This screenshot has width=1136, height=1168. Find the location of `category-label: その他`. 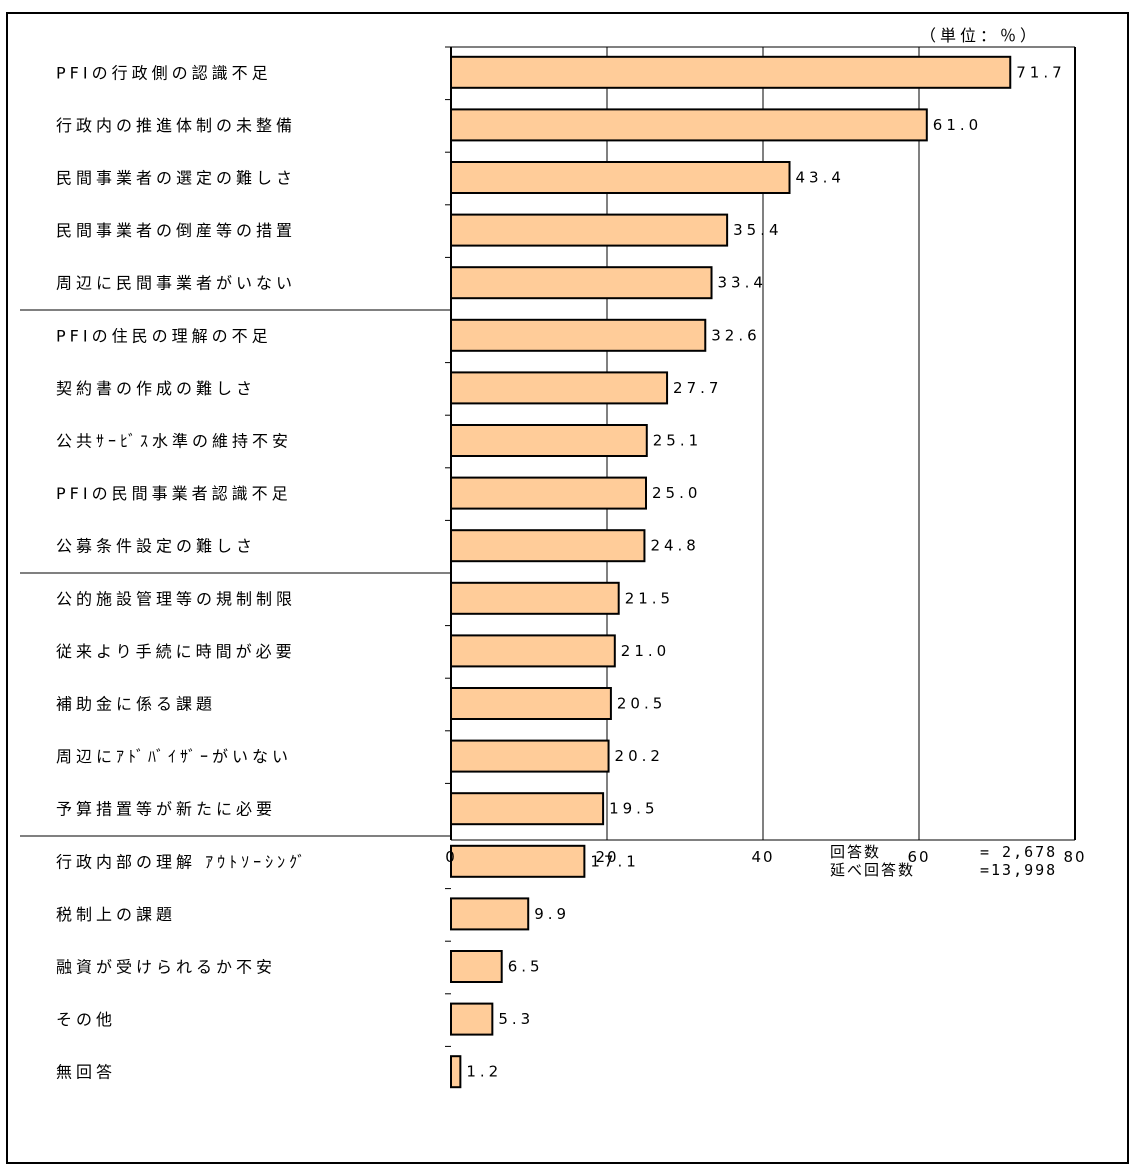

category-label: その他 is located at coordinates (86, 1019).